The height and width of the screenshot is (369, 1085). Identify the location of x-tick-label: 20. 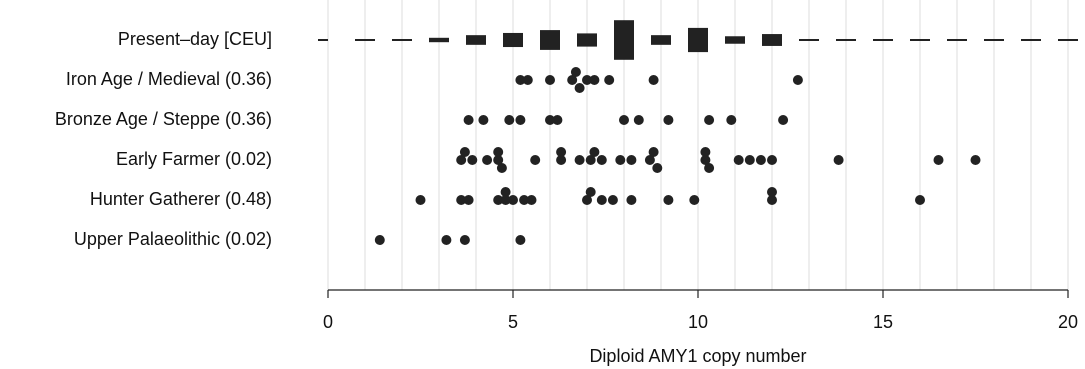
(1068, 322).